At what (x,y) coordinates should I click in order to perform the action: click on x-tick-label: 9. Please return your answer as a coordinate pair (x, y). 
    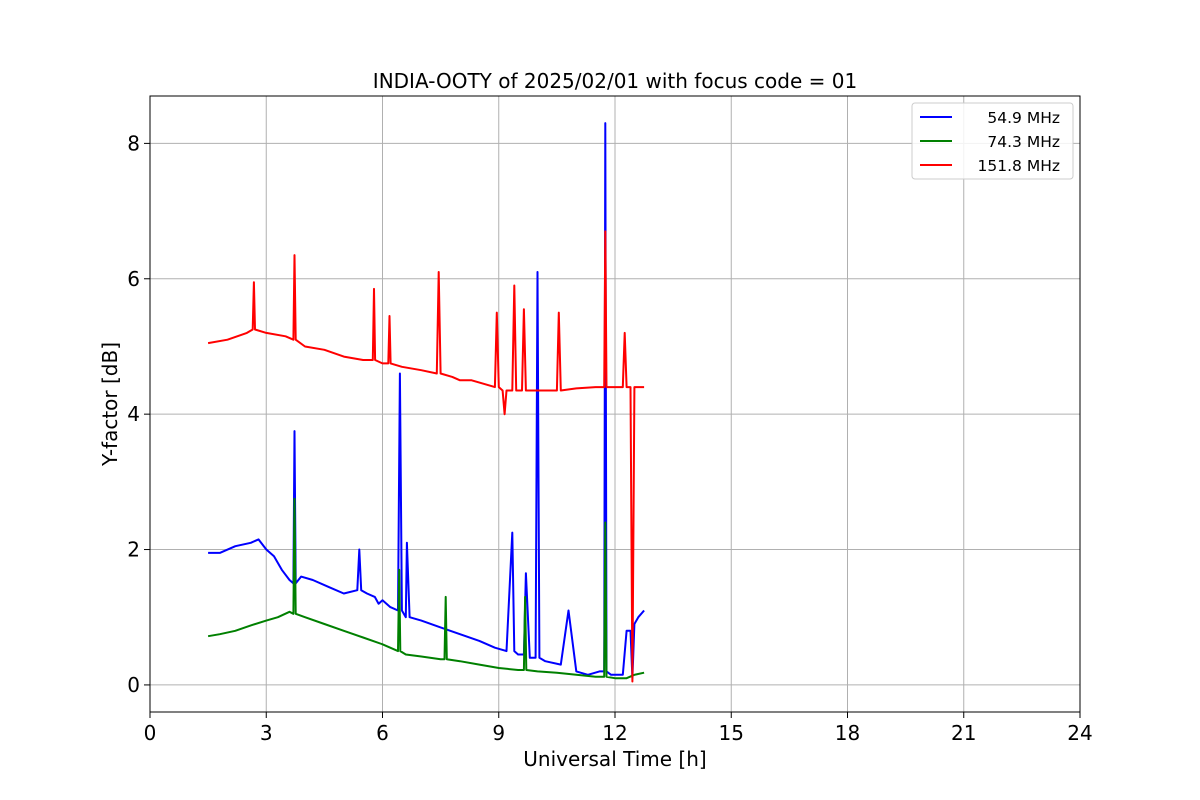
    Looking at the image, I should click on (498, 733).